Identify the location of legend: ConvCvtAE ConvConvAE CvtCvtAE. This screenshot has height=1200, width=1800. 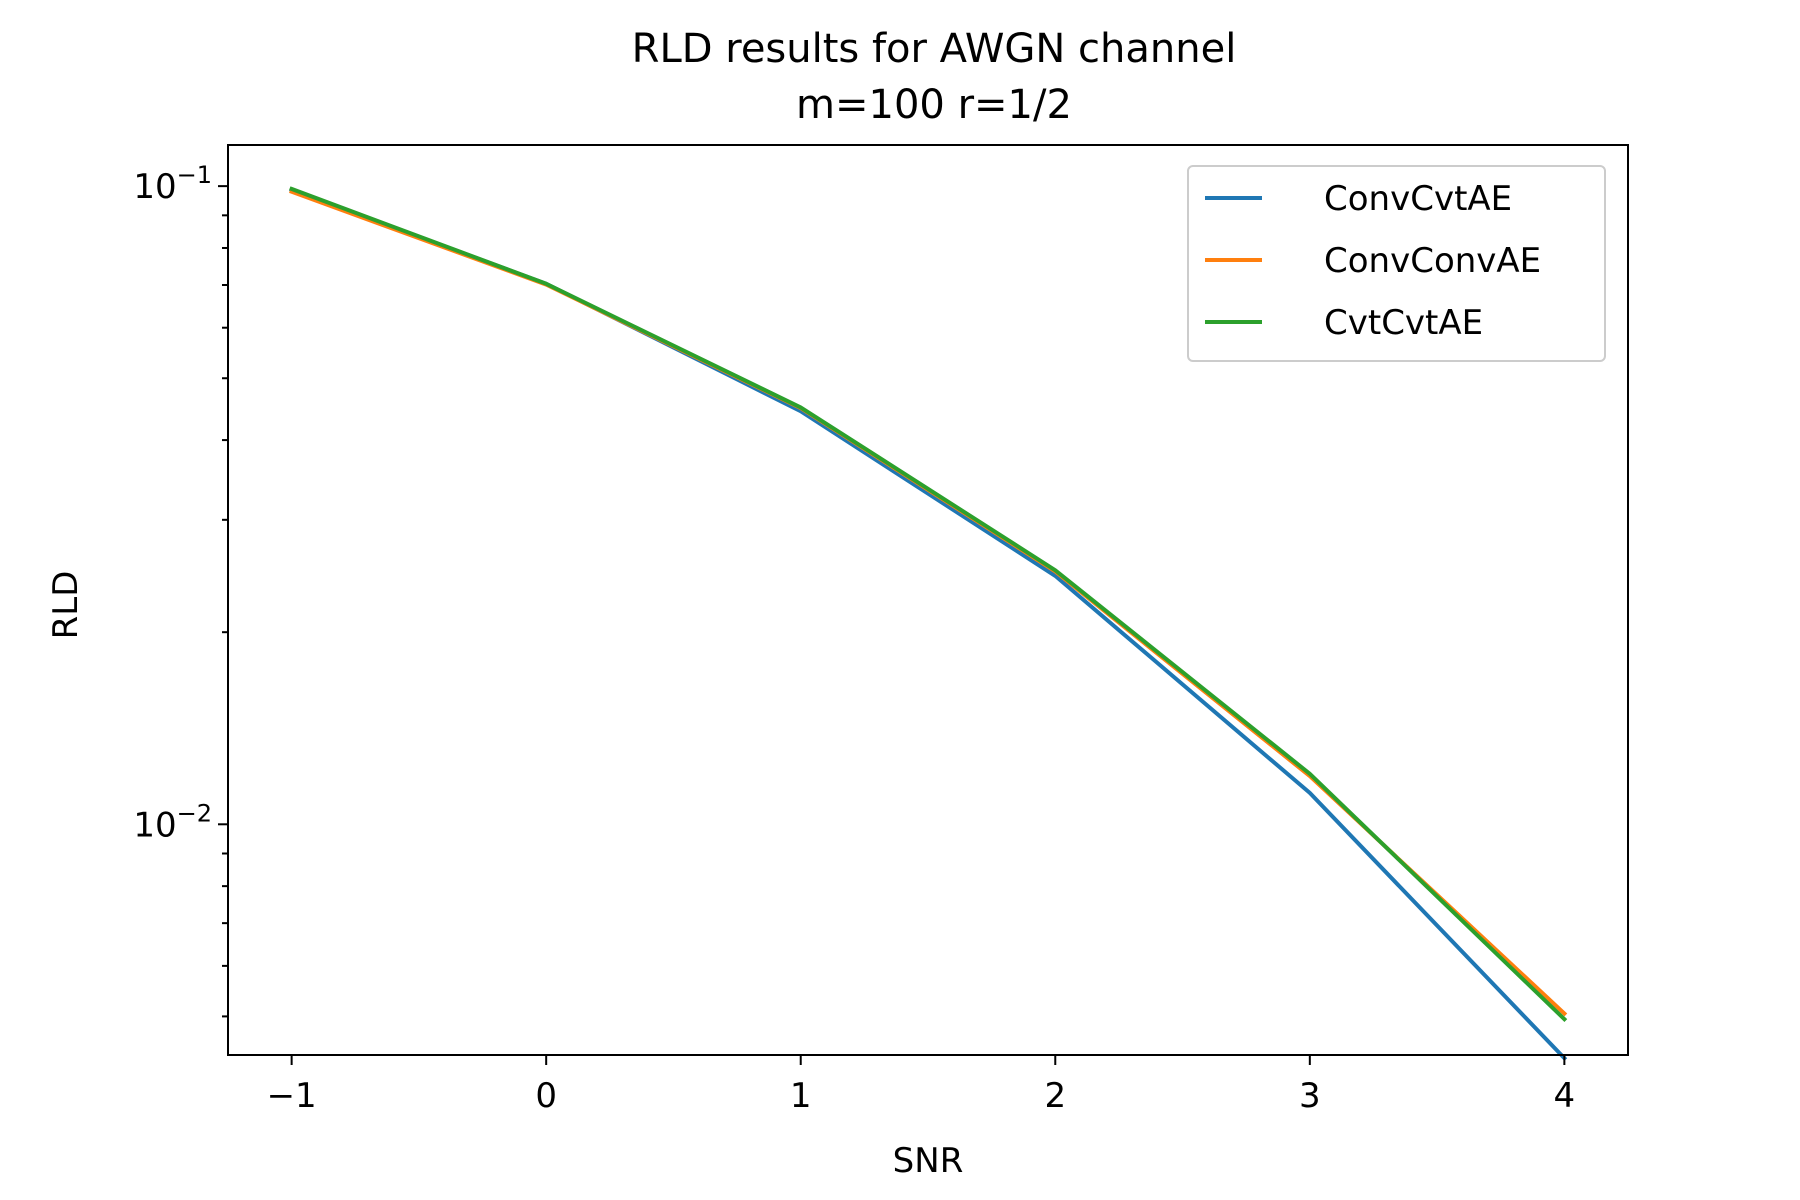
(1396, 263).